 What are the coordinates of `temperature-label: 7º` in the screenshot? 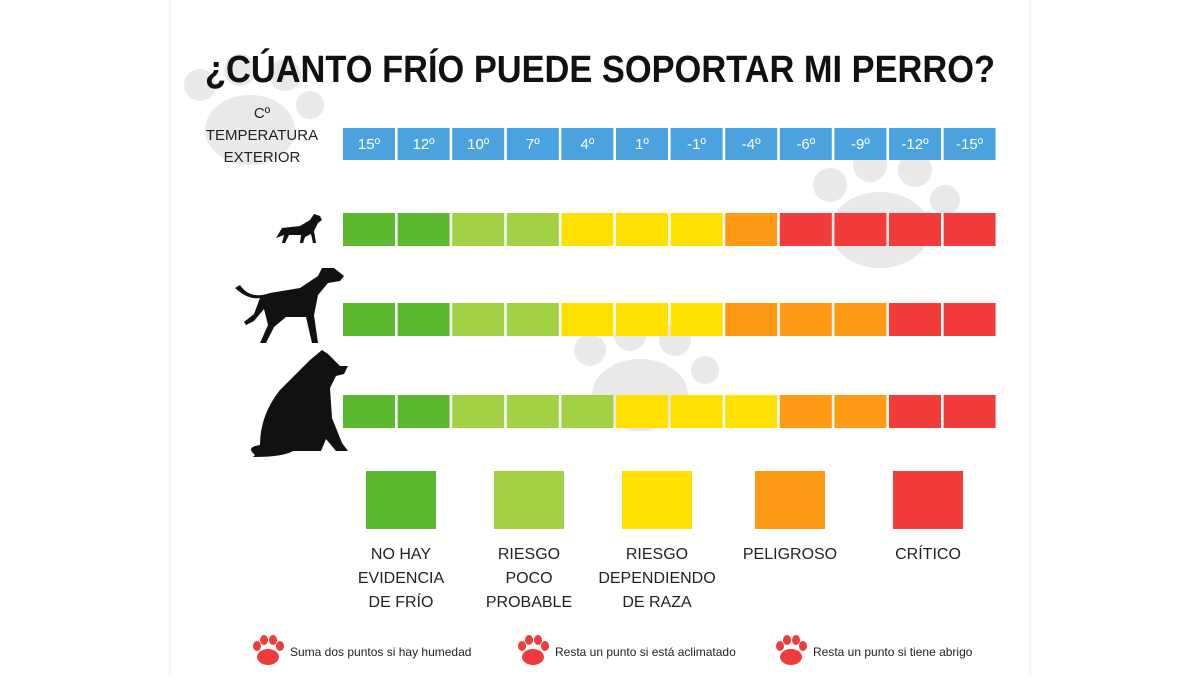 It's located at (533, 144).